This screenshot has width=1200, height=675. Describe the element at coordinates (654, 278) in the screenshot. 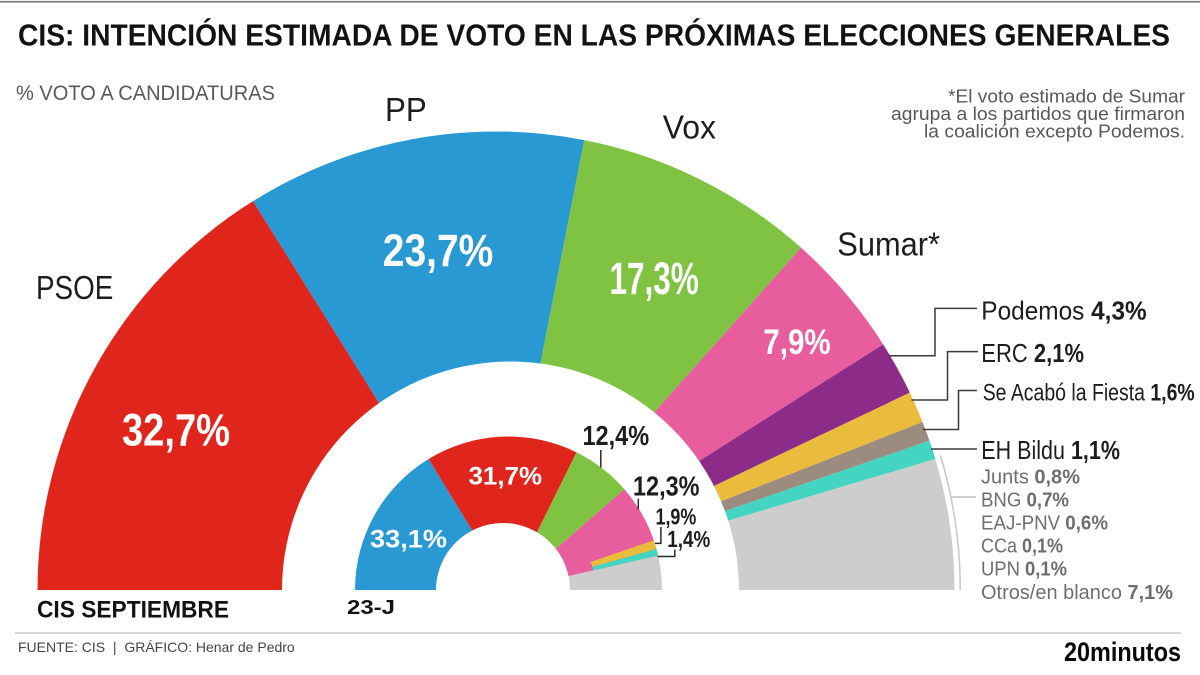

I see `svg-text: 17,3%` at that location.